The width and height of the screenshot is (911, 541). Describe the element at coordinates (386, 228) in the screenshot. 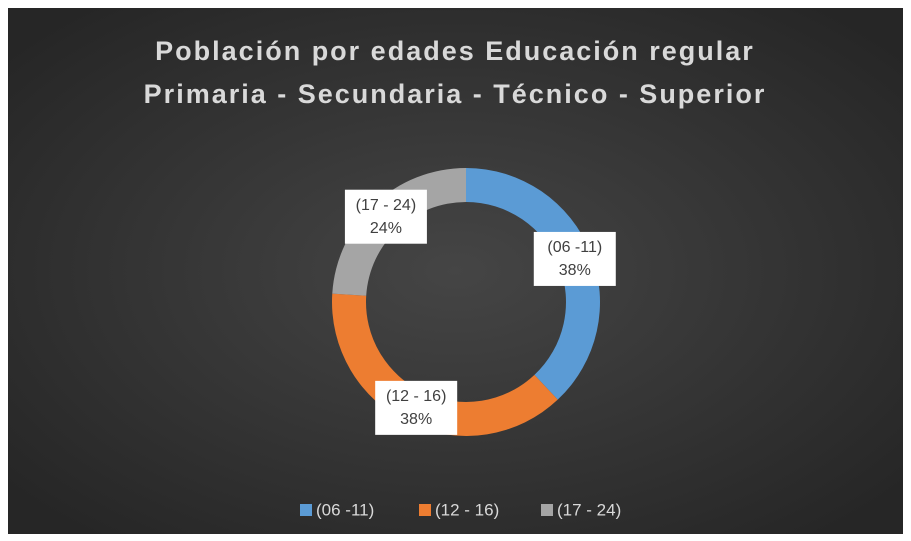

I see `data-label-value: 24%` at that location.